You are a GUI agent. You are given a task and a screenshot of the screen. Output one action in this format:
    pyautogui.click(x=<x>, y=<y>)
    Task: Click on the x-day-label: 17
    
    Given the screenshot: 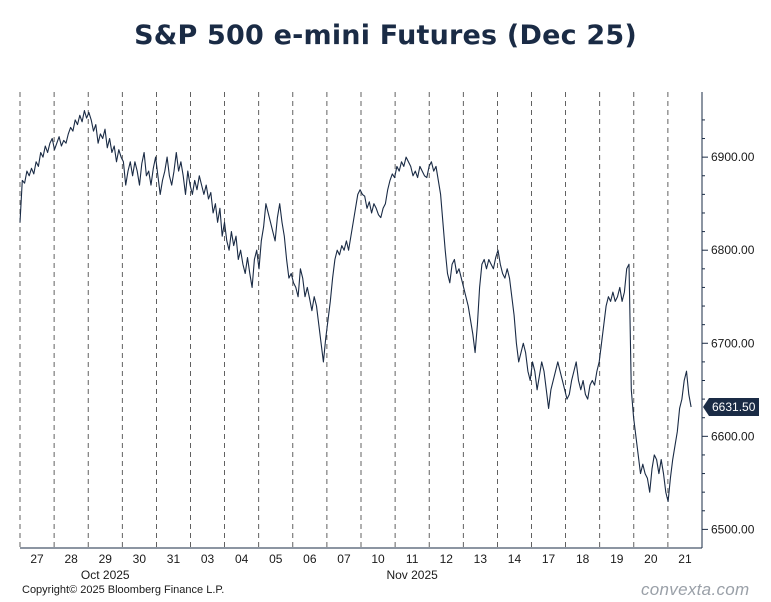 What is the action you would take?
    pyautogui.click(x=549, y=559)
    